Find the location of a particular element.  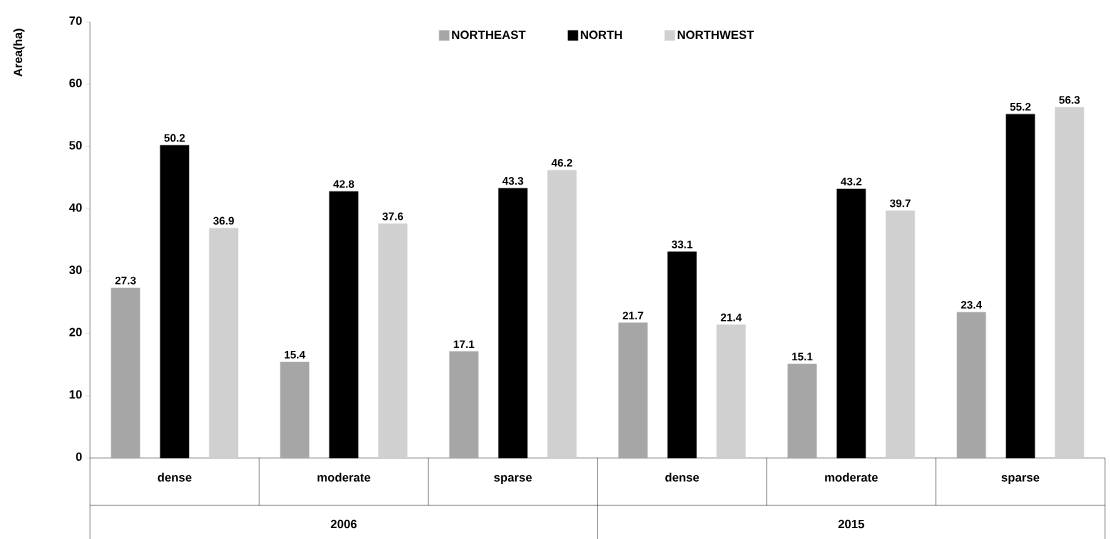

legend-label: NORTH is located at coordinates (601, 34).